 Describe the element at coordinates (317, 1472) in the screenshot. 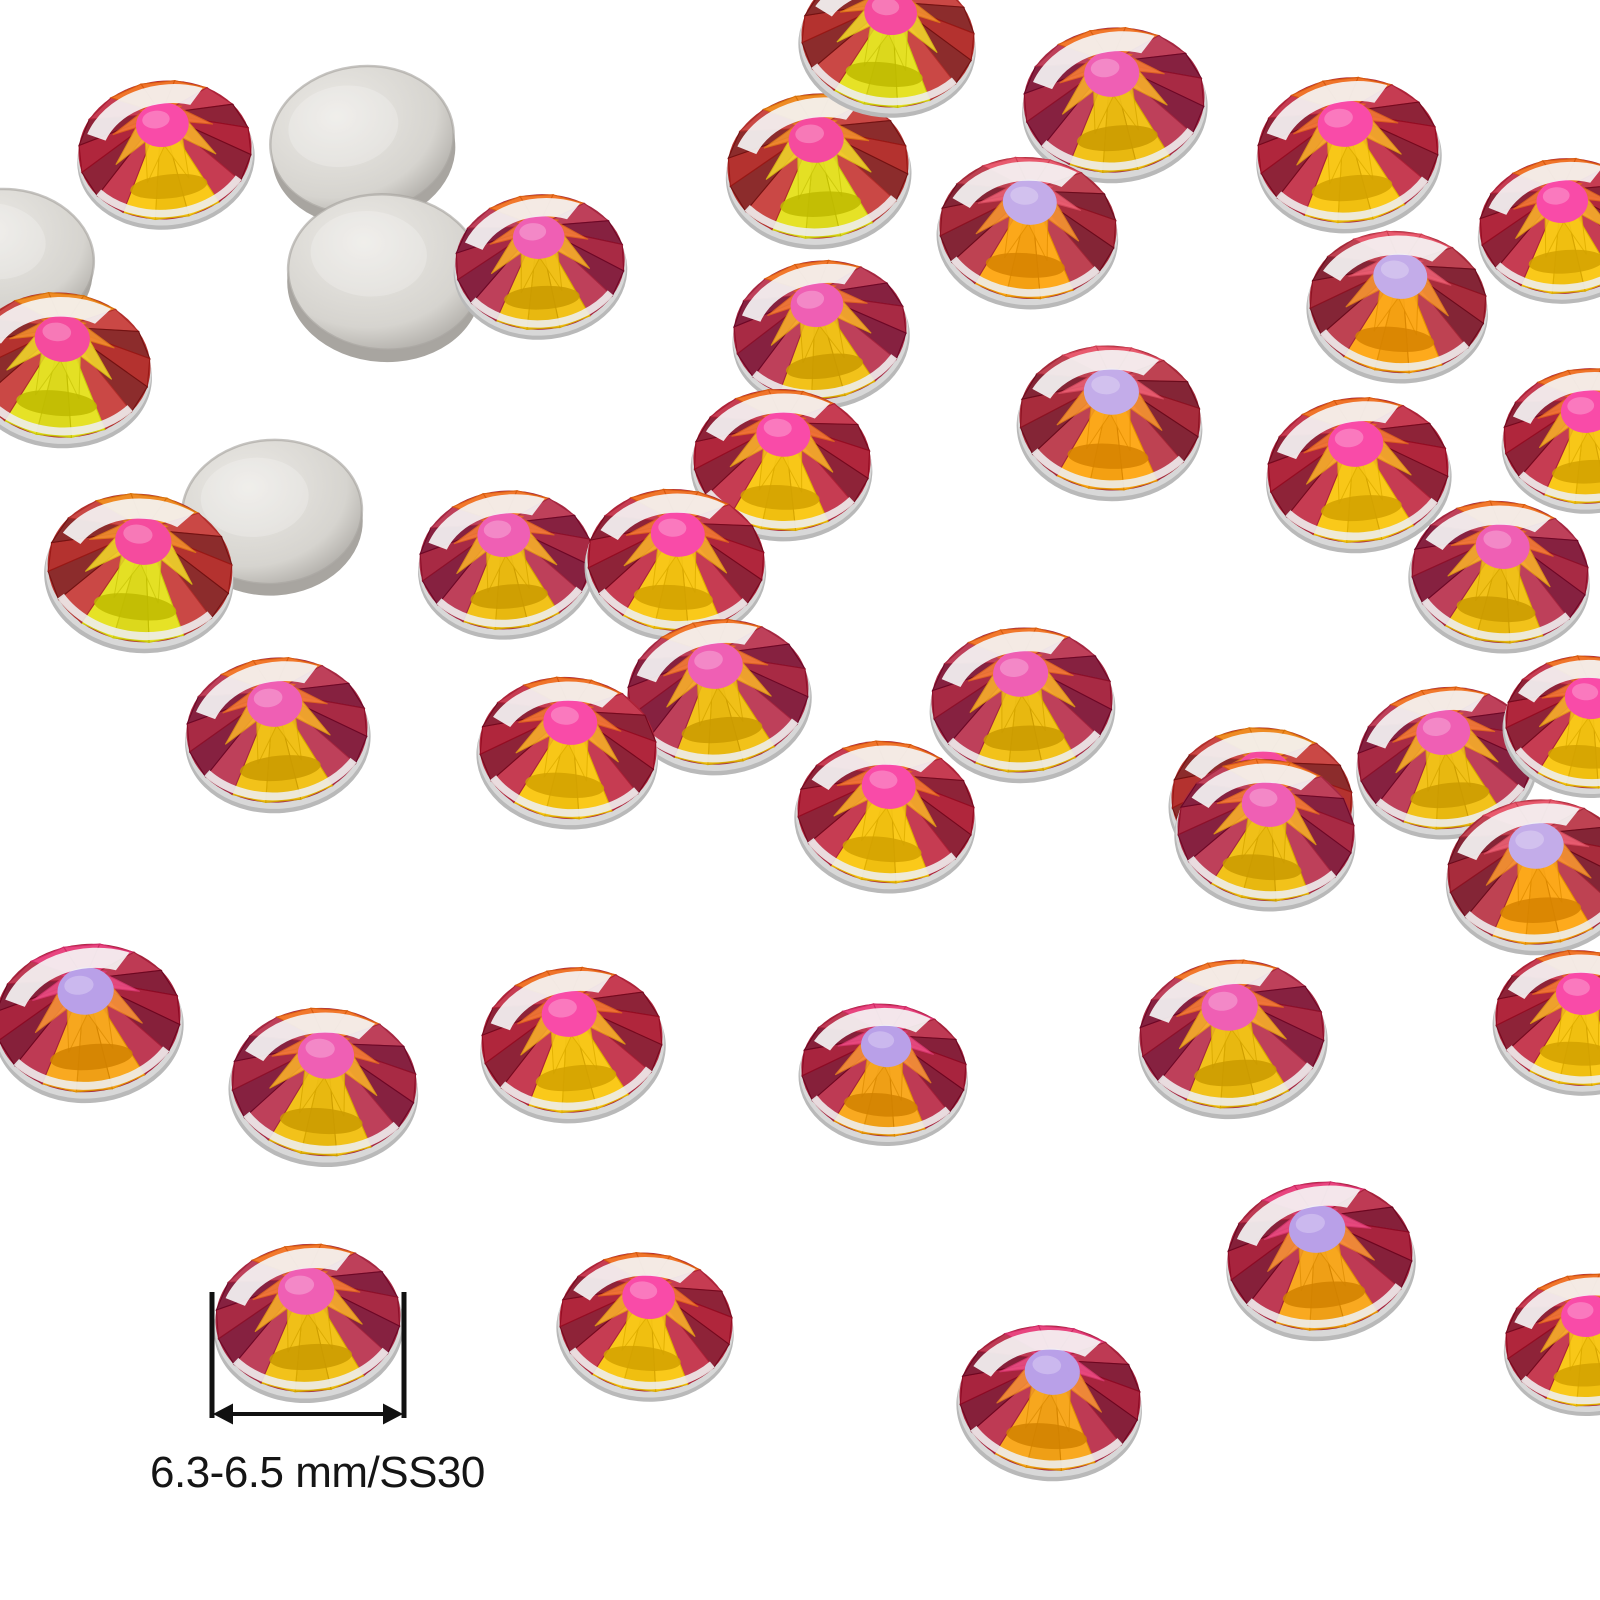

I see `size-label: 6.3-6.5 mm/SS30` at that location.